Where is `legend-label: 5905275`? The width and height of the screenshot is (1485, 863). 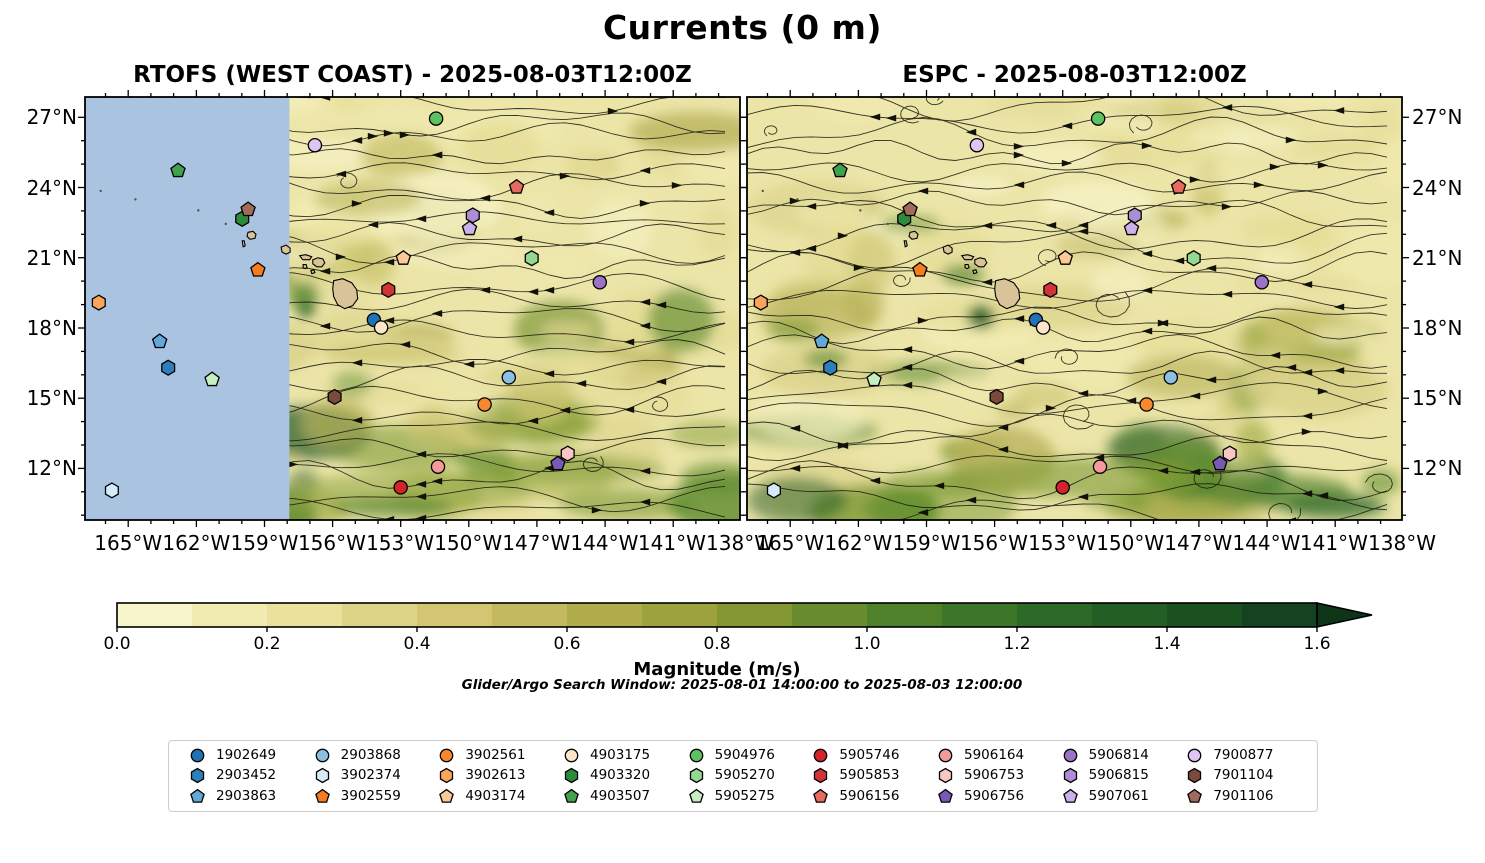
legend-label: 5905275 is located at coordinates (744, 795).